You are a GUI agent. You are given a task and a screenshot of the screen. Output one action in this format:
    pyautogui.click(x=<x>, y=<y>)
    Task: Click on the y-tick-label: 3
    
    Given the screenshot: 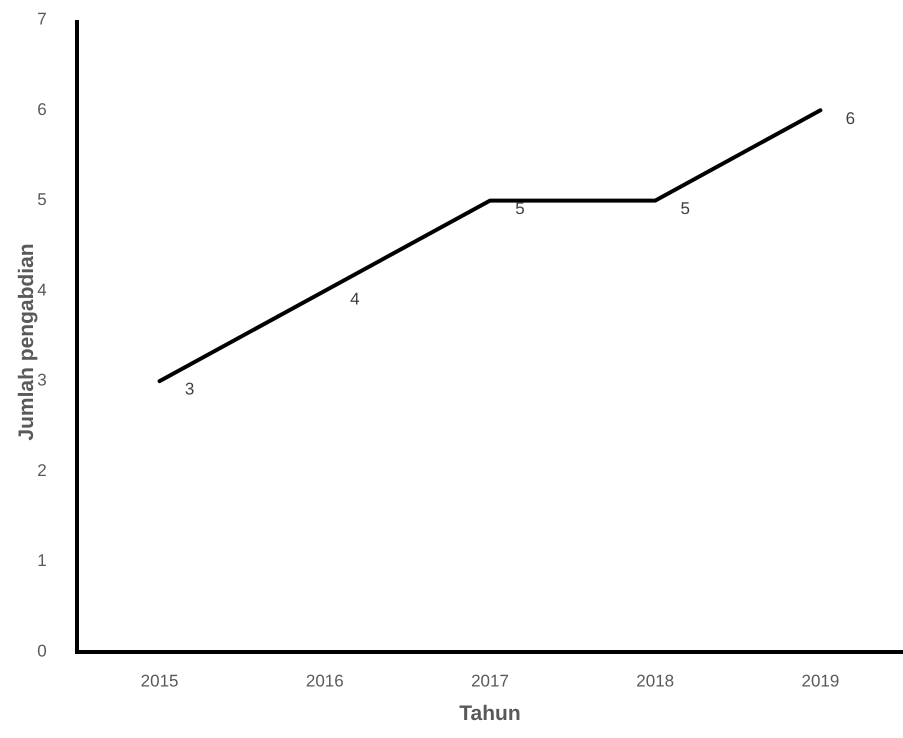 What is the action you would take?
    pyautogui.click(x=42, y=380)
    